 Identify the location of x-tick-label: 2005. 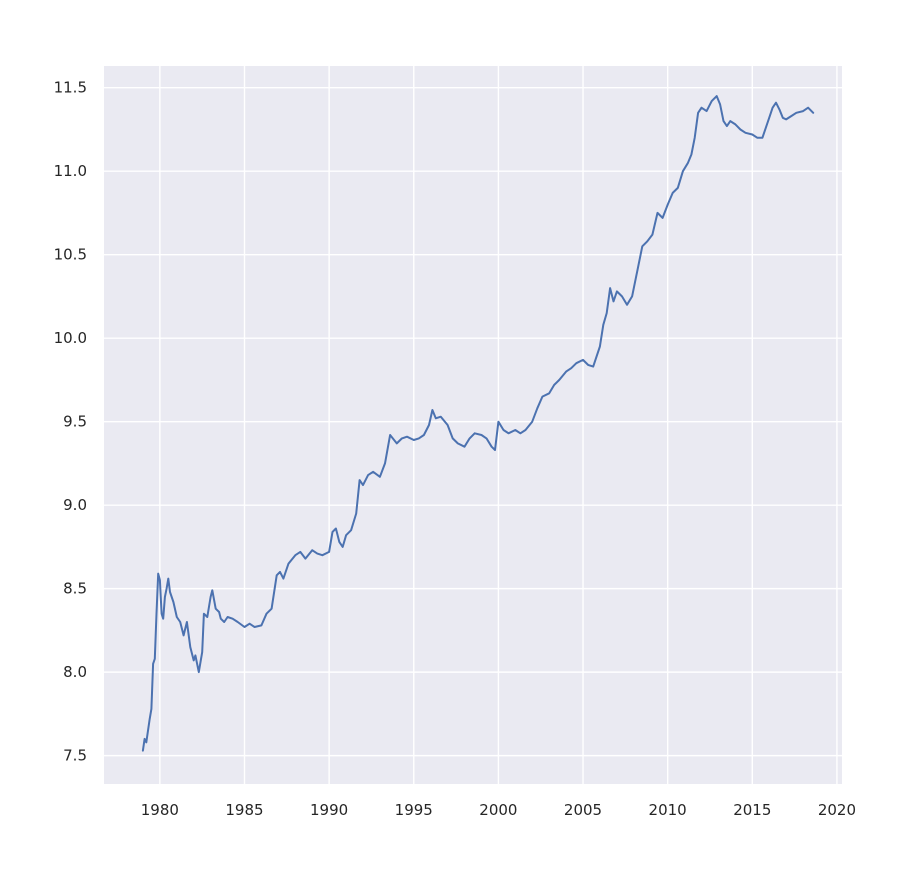
(583, 810).